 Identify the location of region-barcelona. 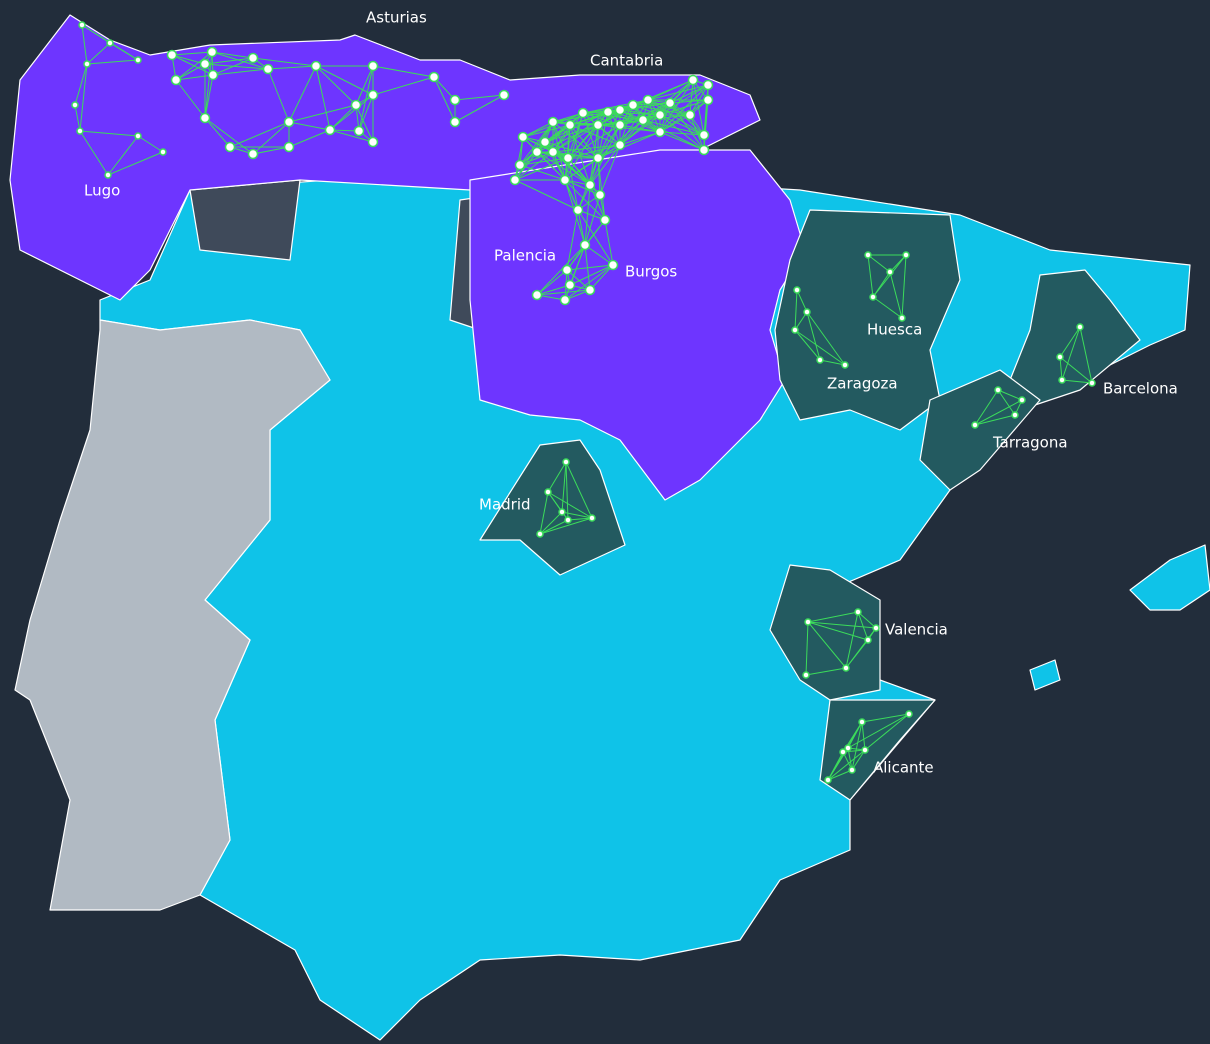
(1075, 340).